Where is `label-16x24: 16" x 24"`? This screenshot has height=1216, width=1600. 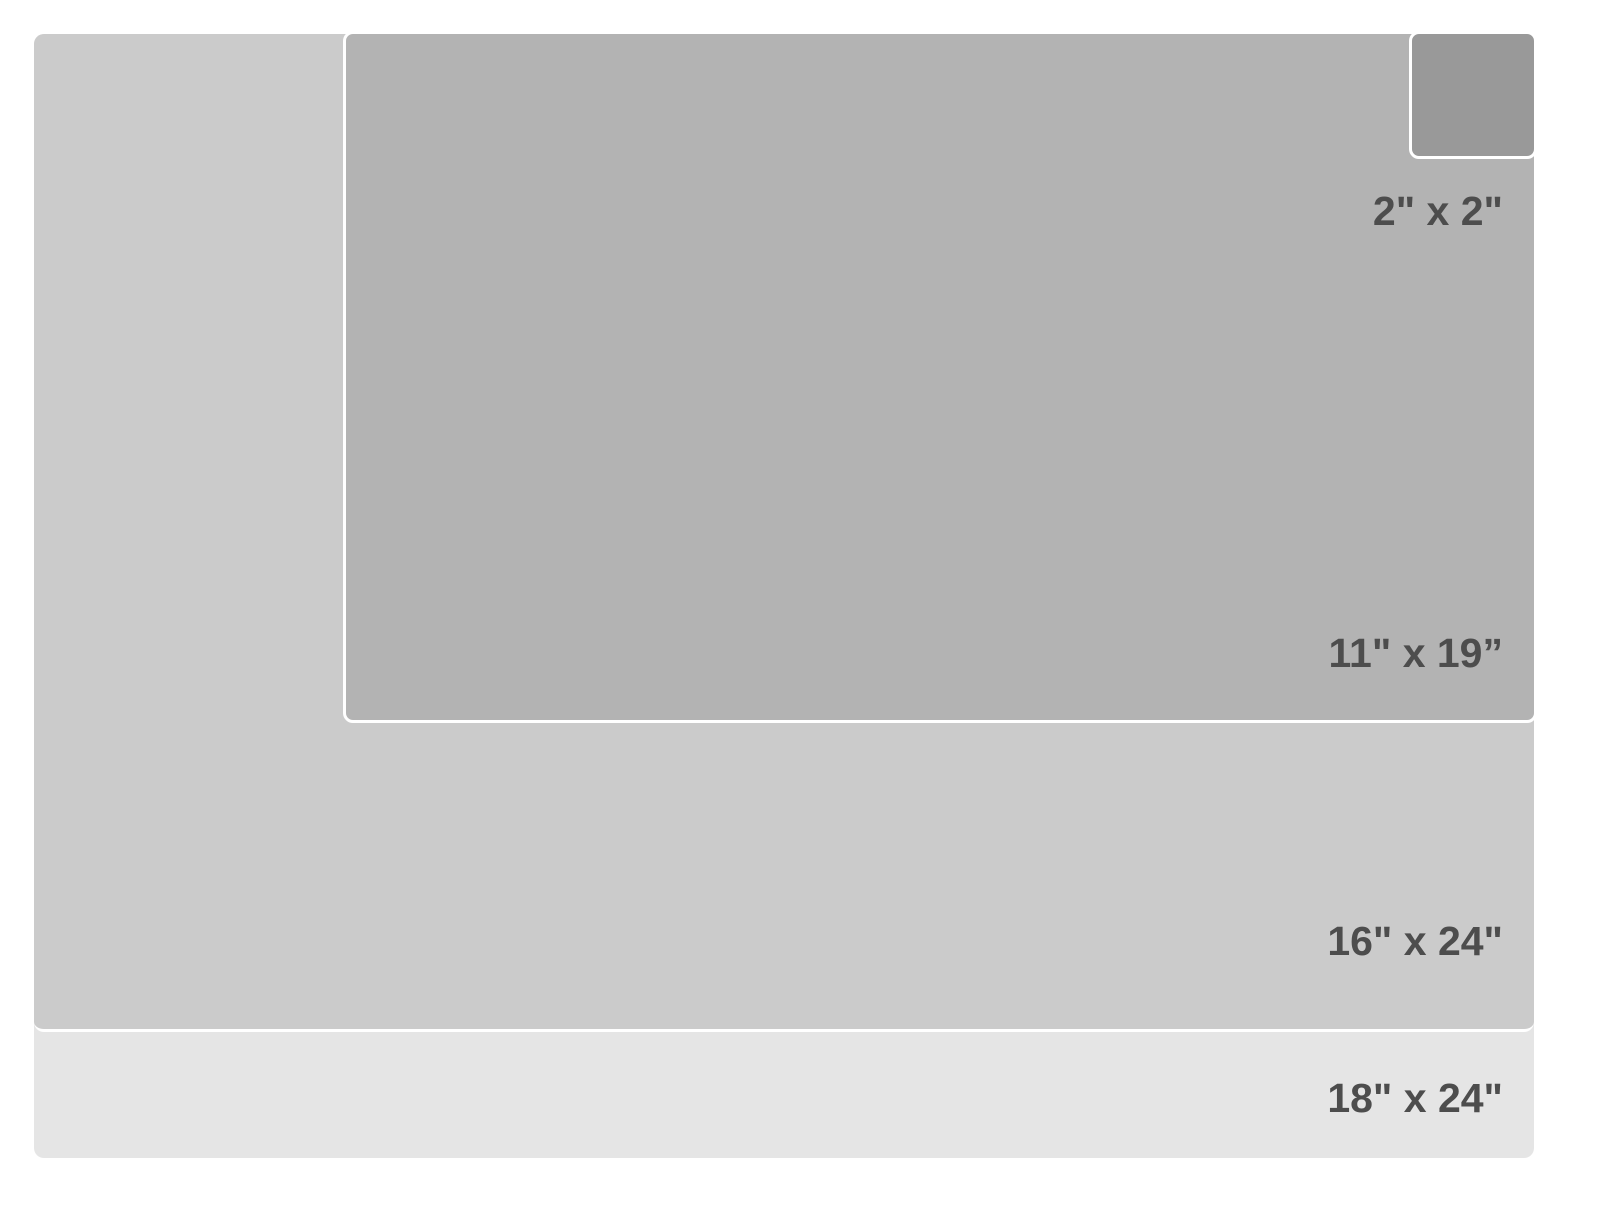
label-16x24: 16" x 24" is located at coordinates (1415, 941).